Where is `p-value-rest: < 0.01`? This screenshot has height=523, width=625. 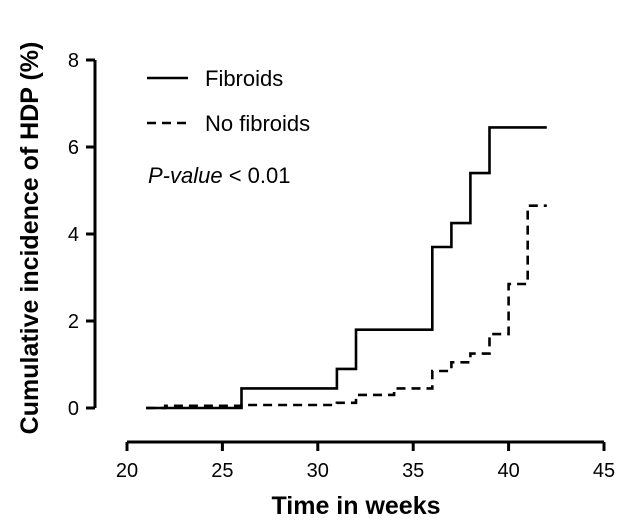
p-value-rest: < 0.01 is located at coordinates (257, 175).